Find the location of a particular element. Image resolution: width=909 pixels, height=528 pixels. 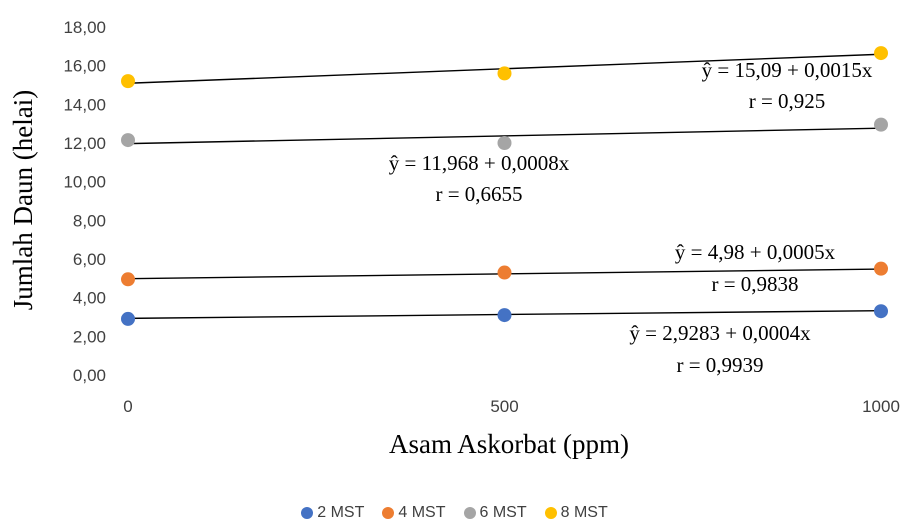

y-tick-label: 16,00 is located at coordinates (84, 66).